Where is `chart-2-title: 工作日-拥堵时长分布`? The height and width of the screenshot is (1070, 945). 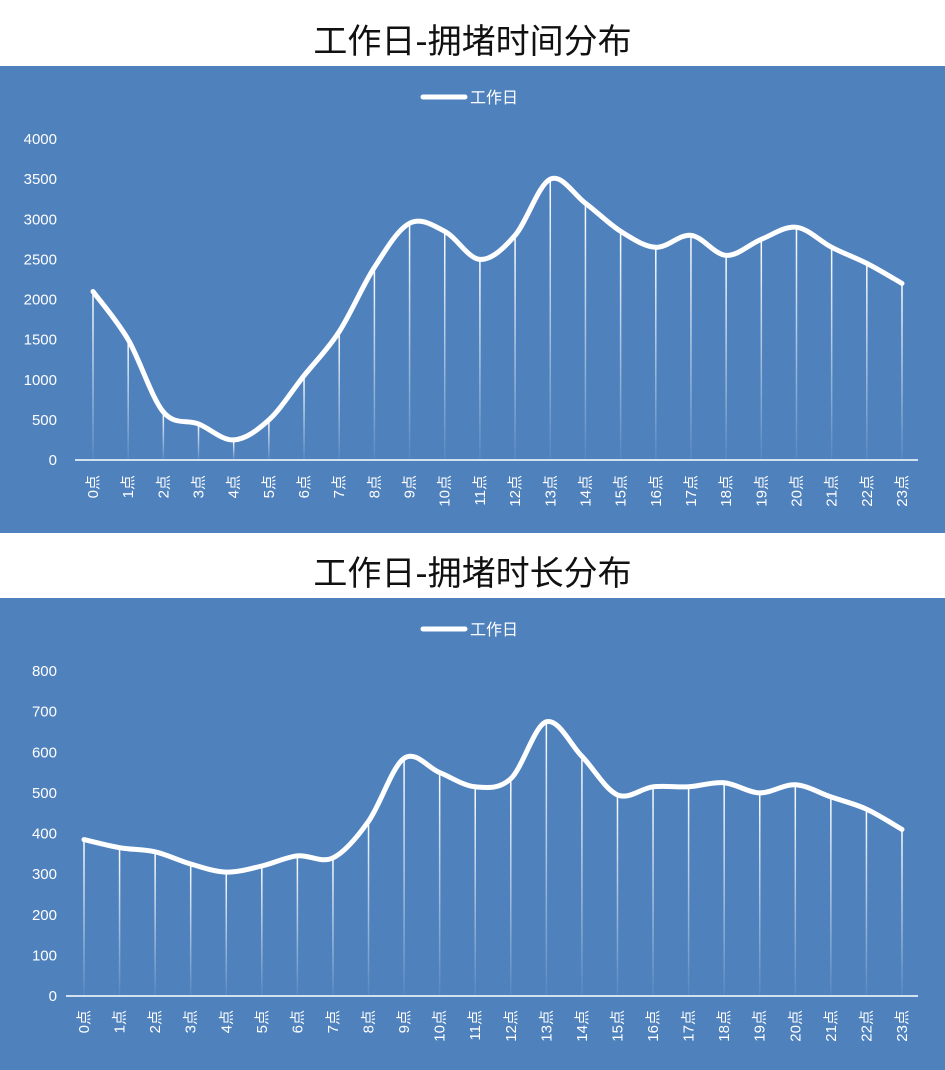 chart-2-title: 工作日-拥堵时长分布 is located at coordinates (472, 574).